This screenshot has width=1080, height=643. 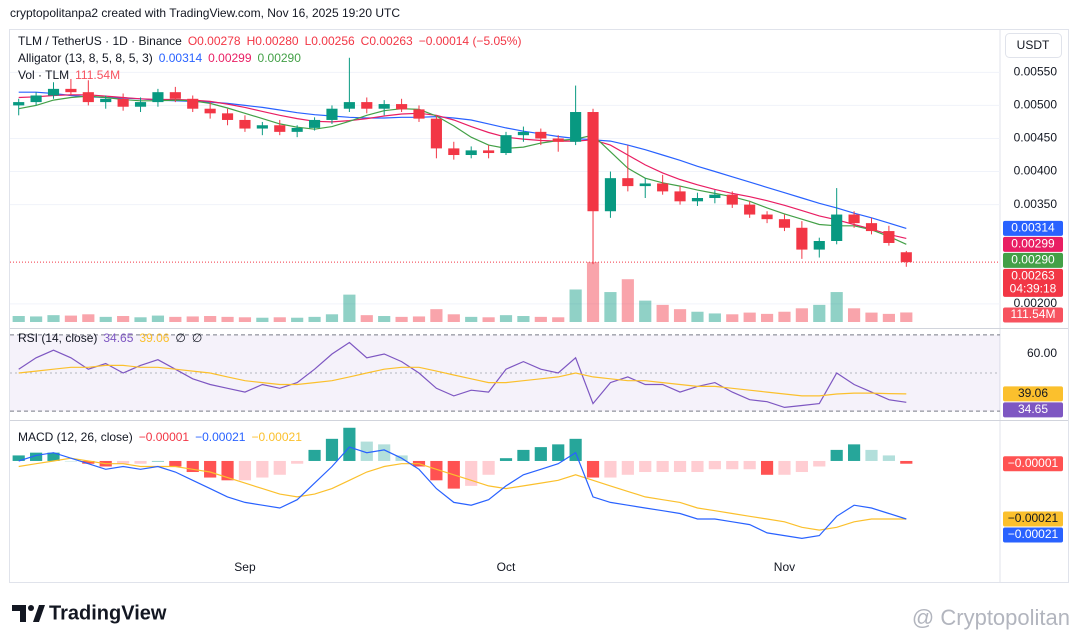 I want to click on y-tick-label: 0.00200, so click(x=1036, y=303).